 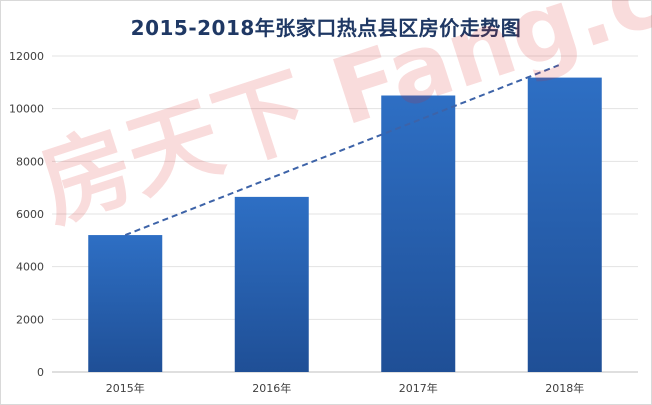 What do you see at coordinates (26, 56) in the screenshot?
I see `y-tick-label: 12000` at bounding box center [26, 56].